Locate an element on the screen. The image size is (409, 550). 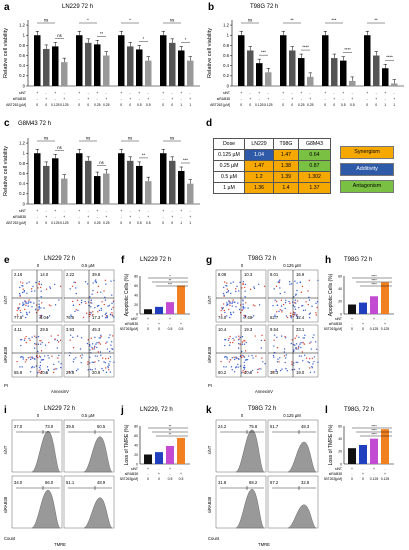
quadrant-value: 17.3 is located at coordinates (96, 317).